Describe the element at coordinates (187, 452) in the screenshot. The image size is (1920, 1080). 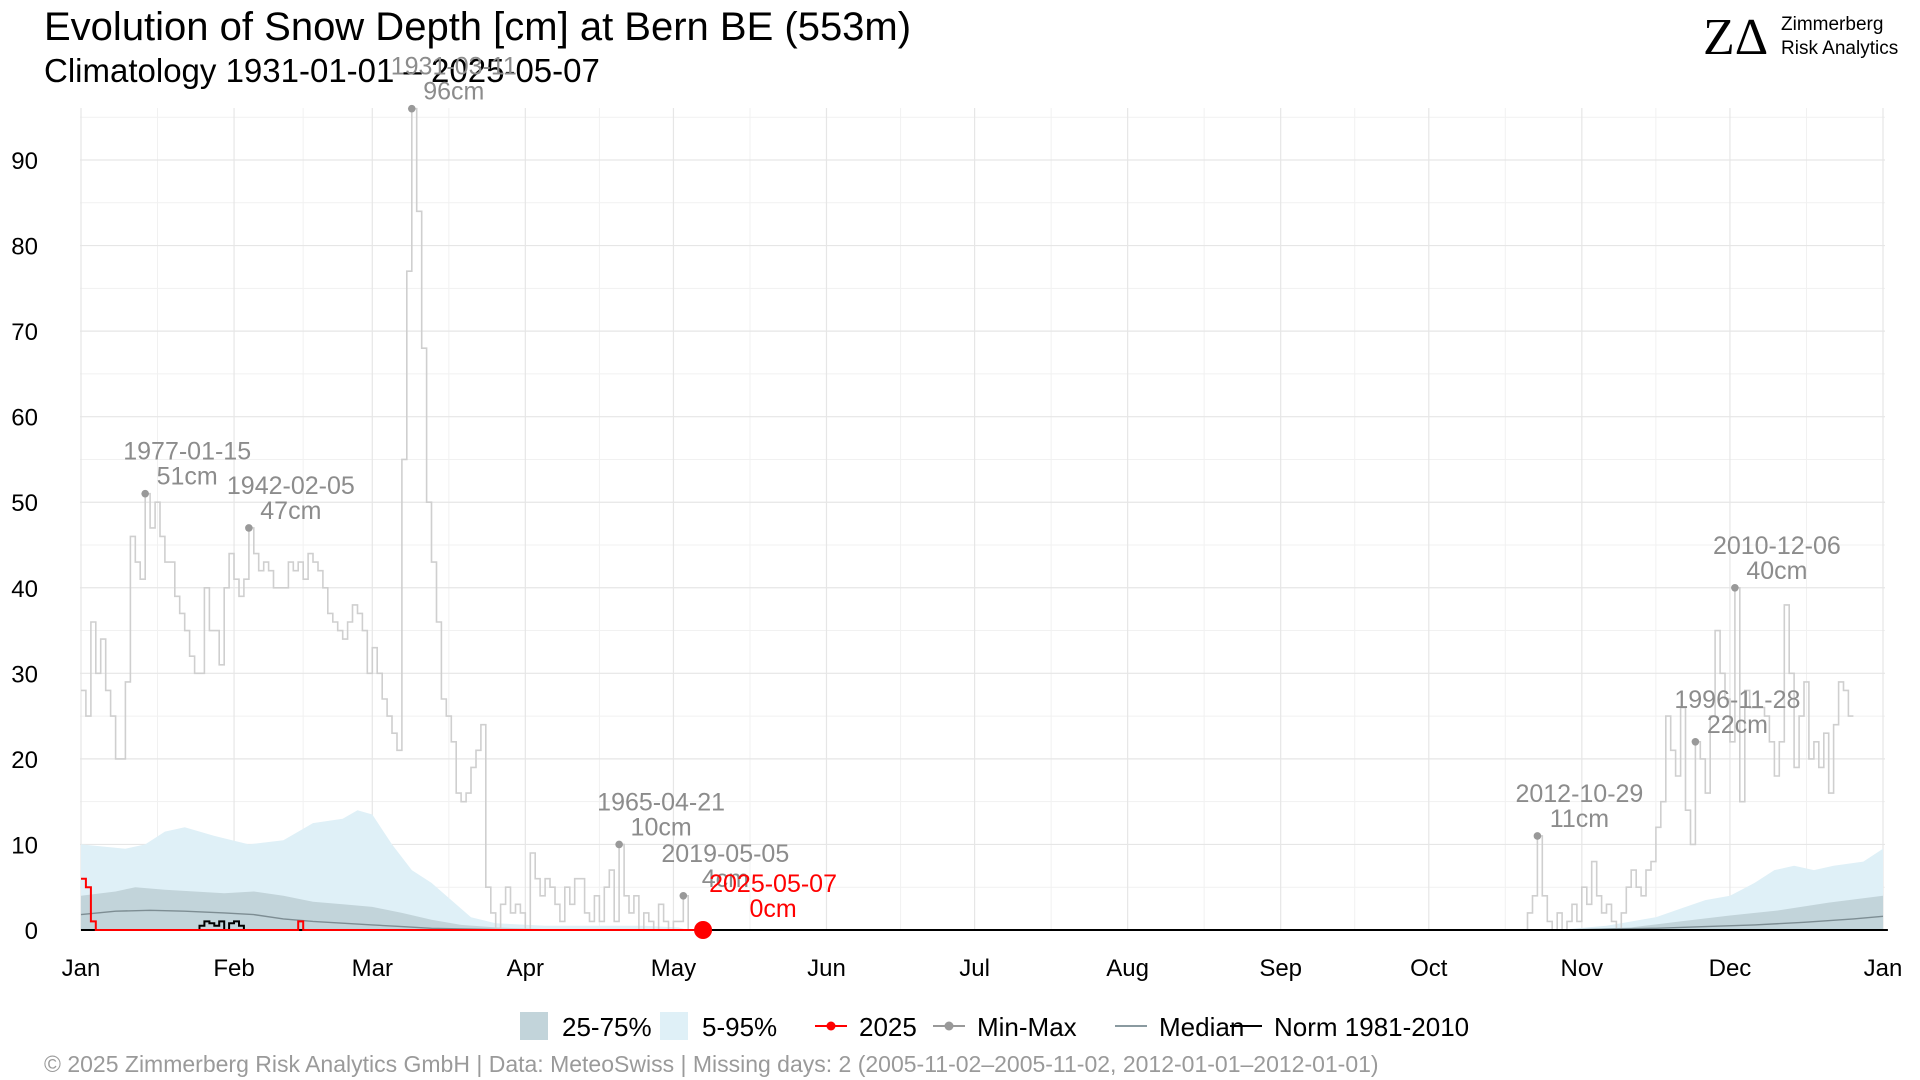
I see `annotation-date: 1977-01-15` at that location.